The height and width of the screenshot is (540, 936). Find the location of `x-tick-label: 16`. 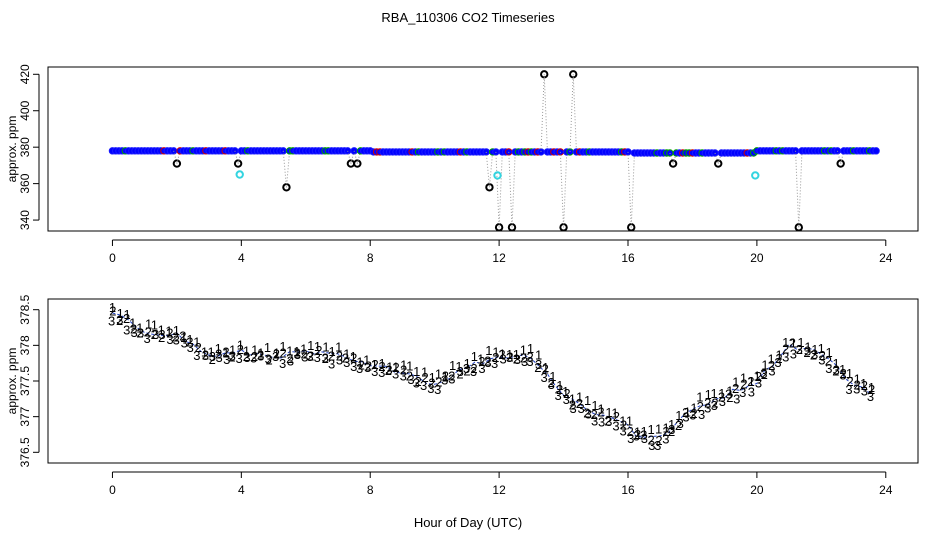

x-tick-label: 16 is located at coordinates (628, 490).